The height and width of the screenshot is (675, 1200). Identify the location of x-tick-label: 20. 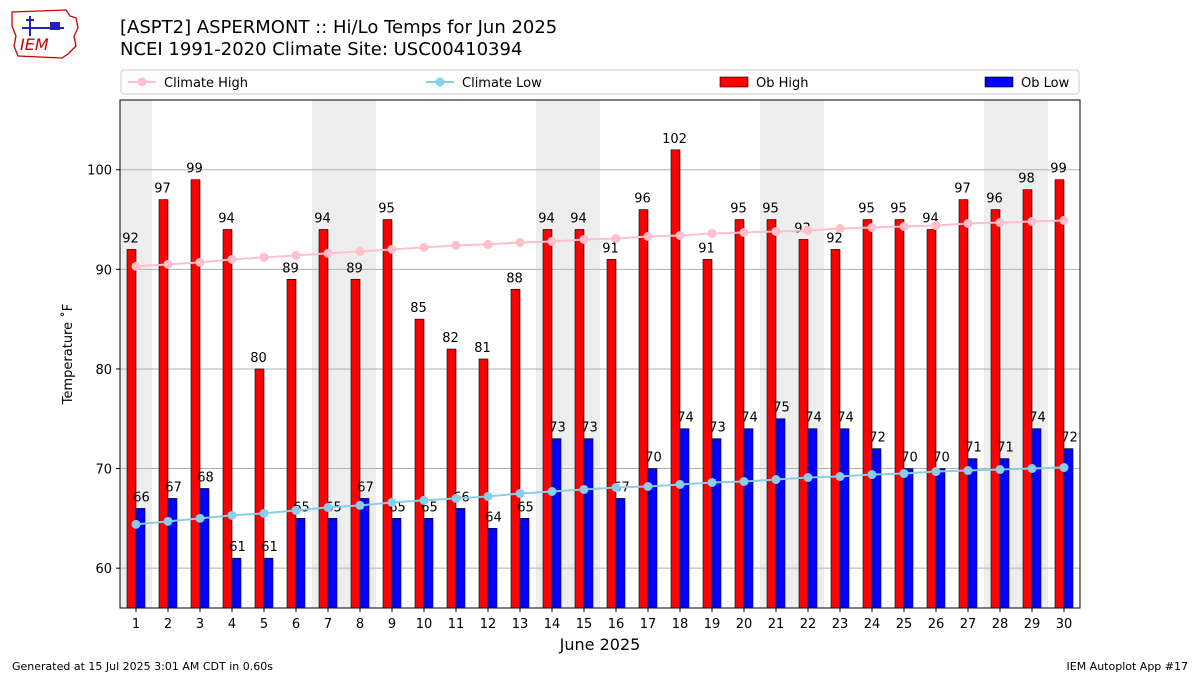
(744, 624).